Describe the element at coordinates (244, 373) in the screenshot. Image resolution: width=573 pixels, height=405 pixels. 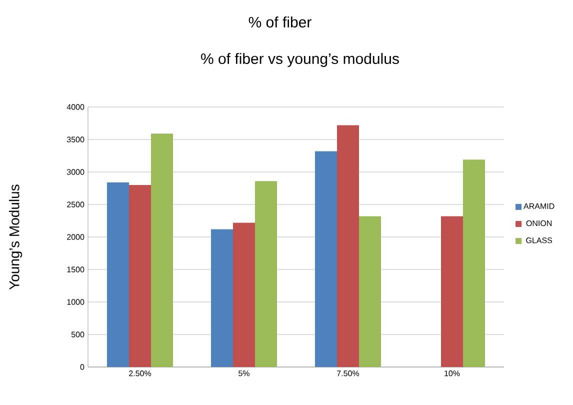
I see `x-tick-label: 5%` at that location.